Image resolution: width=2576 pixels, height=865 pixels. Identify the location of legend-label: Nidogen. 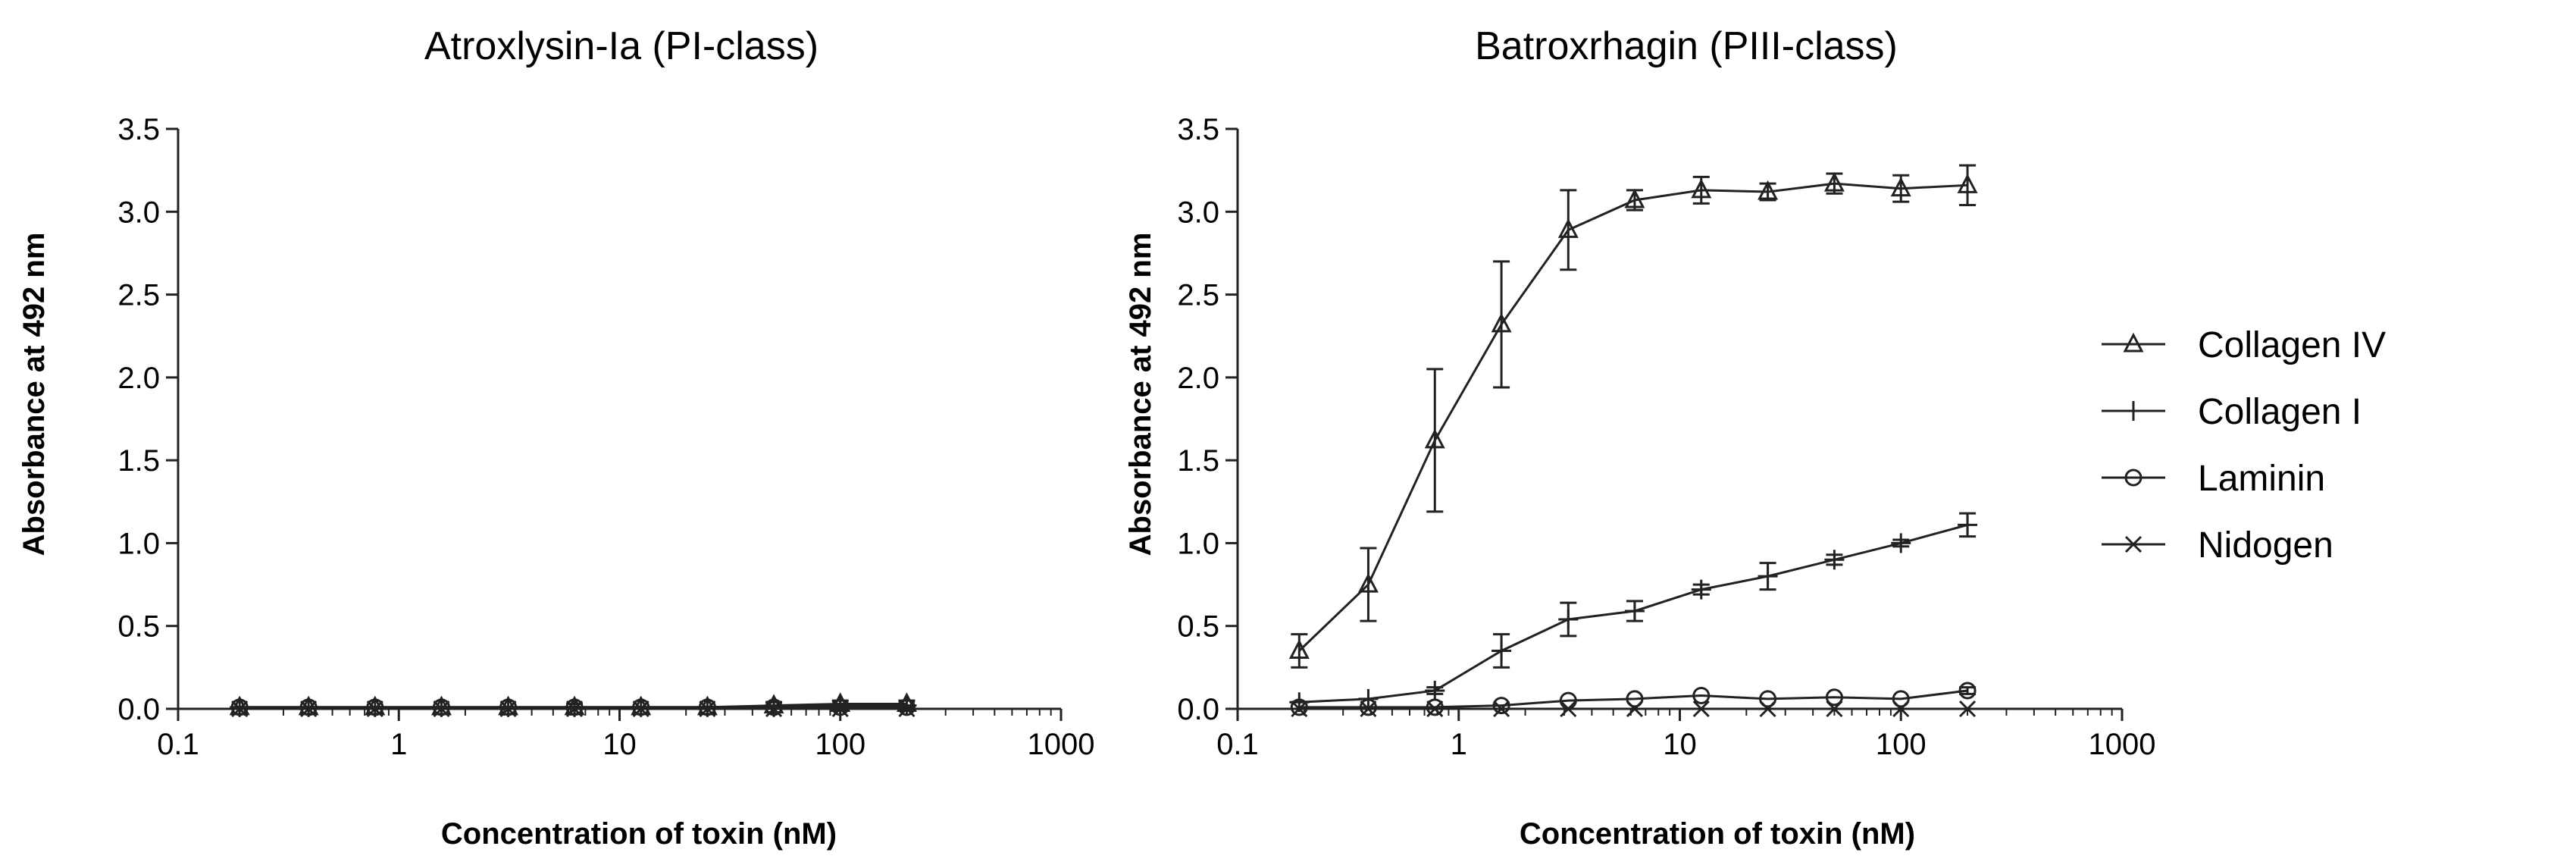
(2265, 545).